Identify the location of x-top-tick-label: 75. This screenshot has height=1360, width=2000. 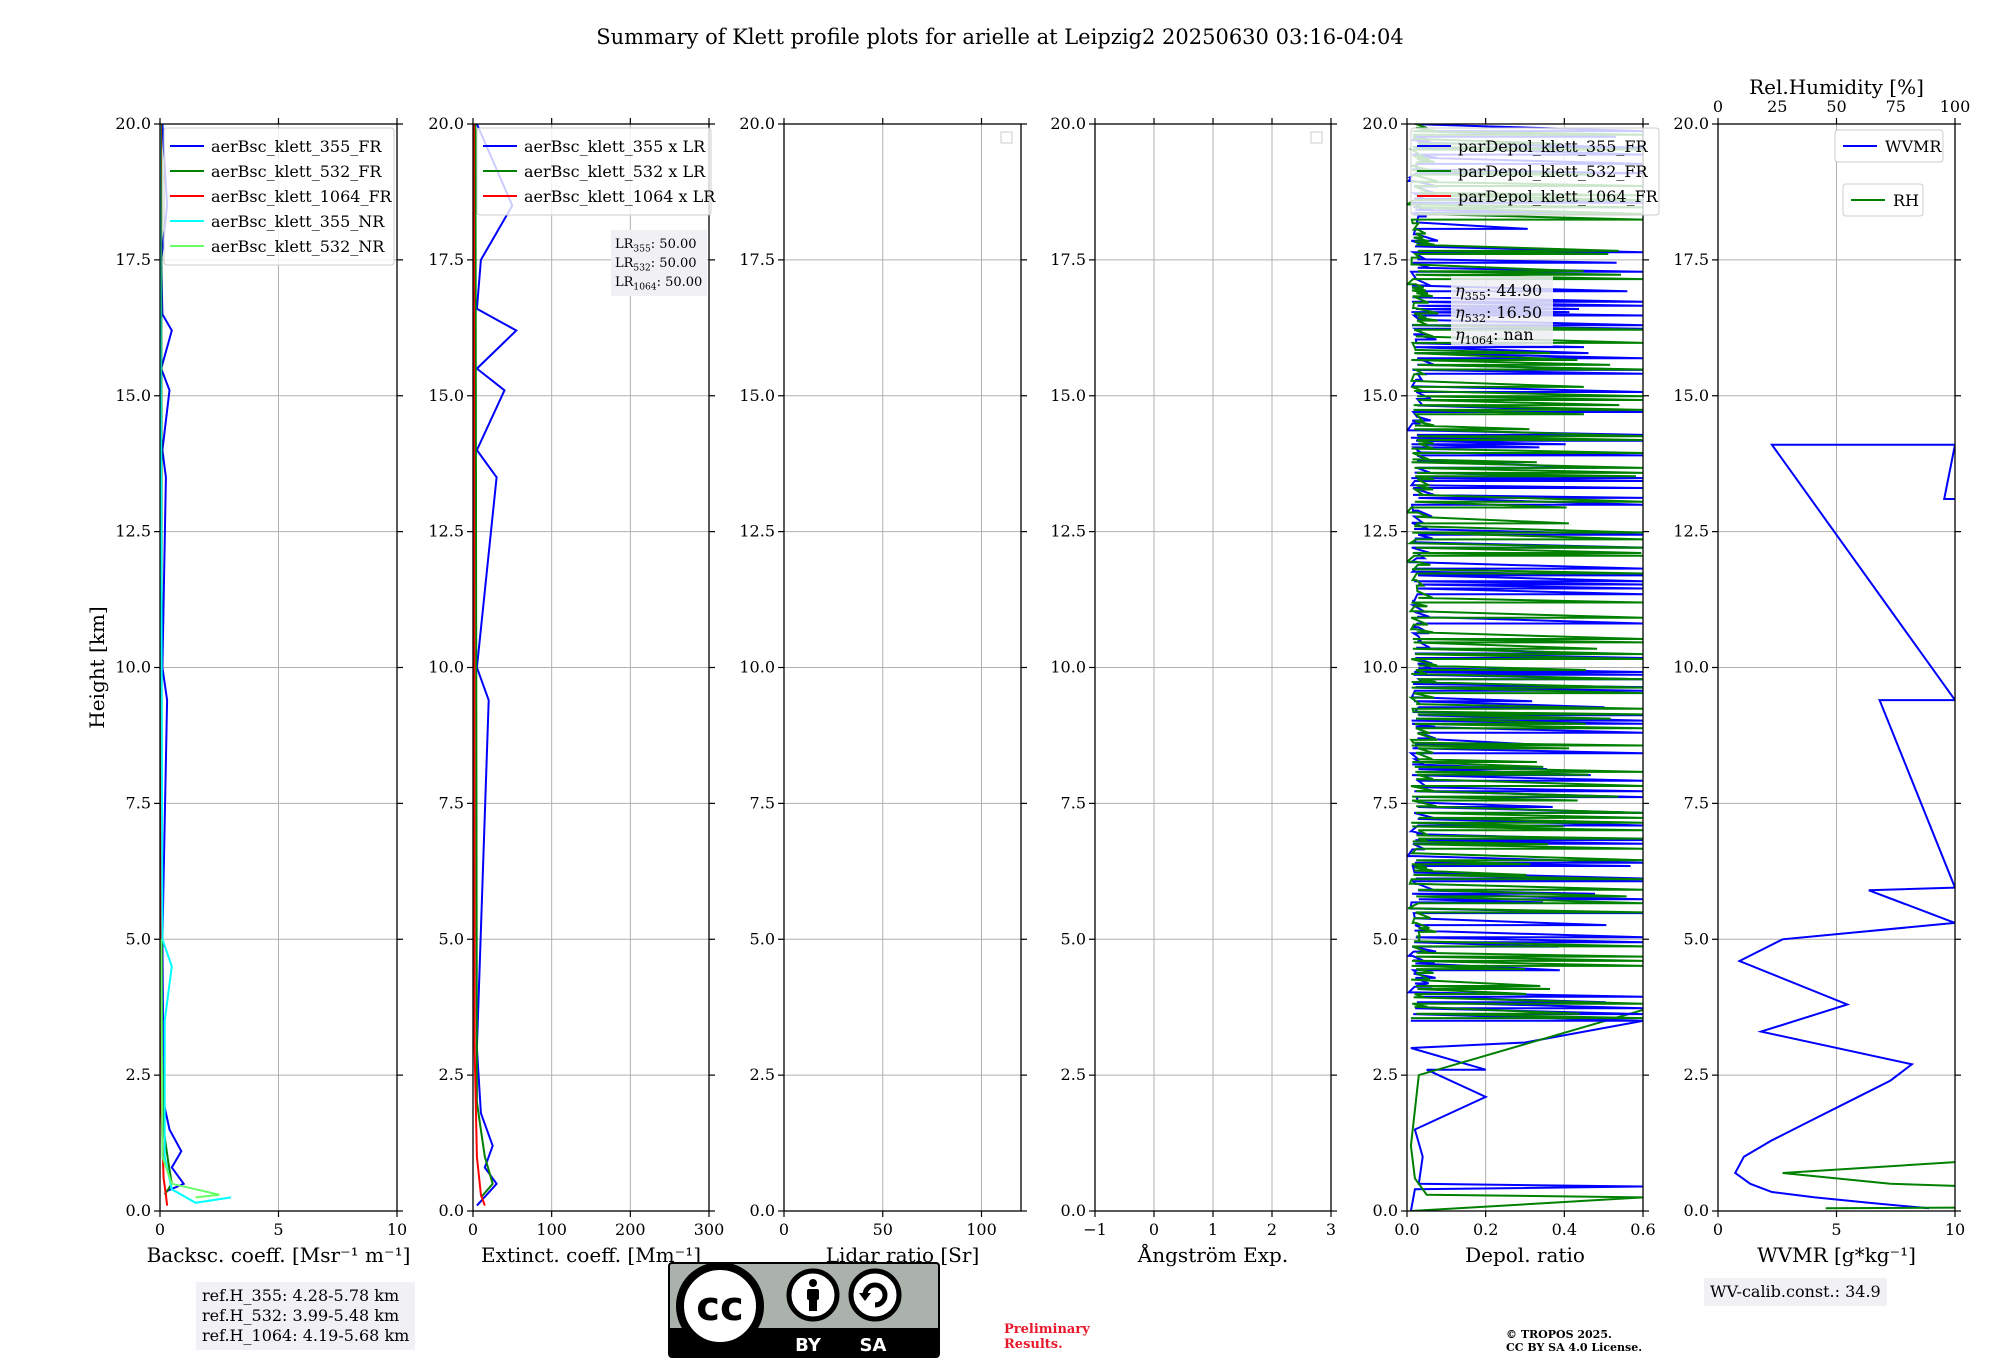
(1896, 106).